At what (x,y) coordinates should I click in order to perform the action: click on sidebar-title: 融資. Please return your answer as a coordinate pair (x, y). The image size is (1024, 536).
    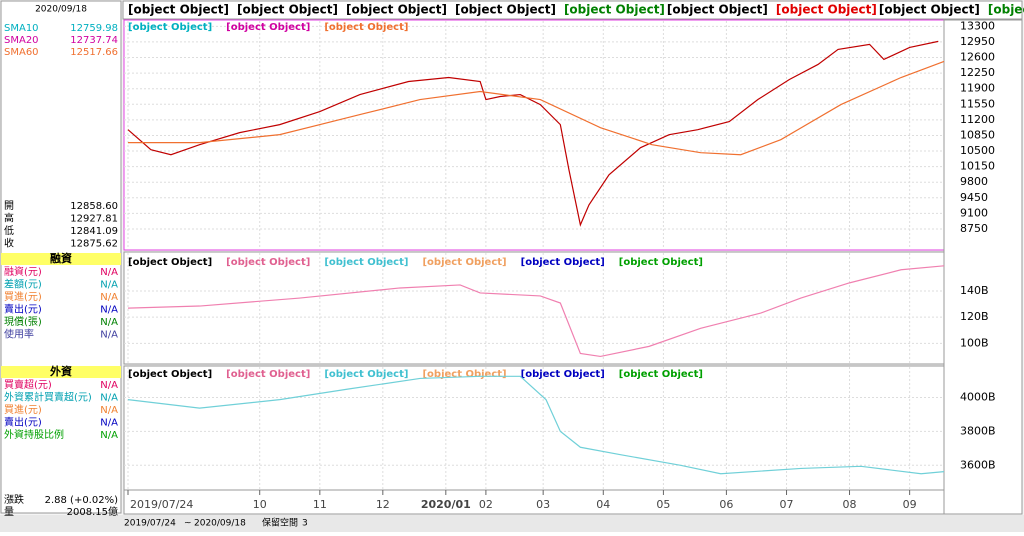
    Looking at the image, I should click on (61, 258).